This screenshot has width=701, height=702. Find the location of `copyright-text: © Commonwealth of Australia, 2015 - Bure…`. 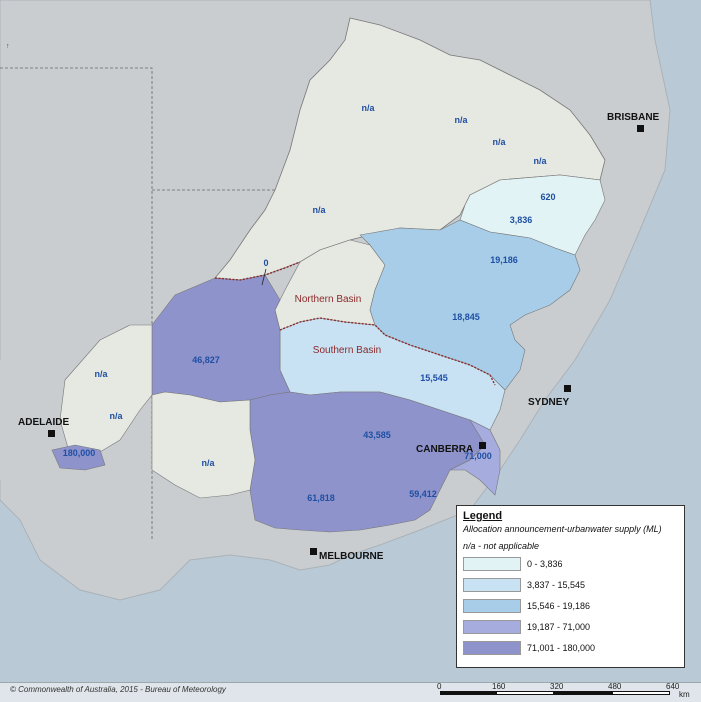

copyright-text: © Commonwealth of Australia, 2015 - Bure… is located at coordinates (118, 689).